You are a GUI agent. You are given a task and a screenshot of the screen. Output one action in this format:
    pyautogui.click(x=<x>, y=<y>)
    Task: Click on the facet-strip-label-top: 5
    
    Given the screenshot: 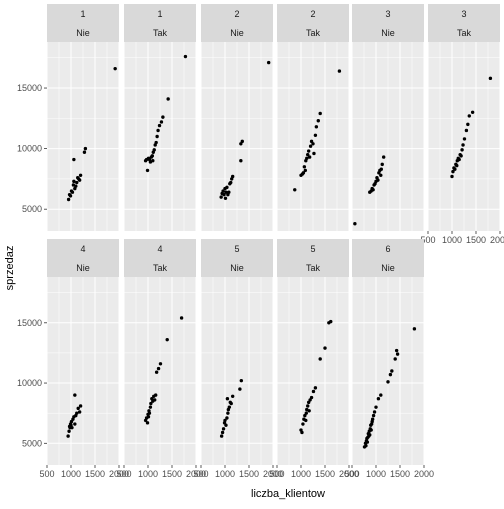 What is the action you would take?
    pyautogui.click(x=312, y=249)
    